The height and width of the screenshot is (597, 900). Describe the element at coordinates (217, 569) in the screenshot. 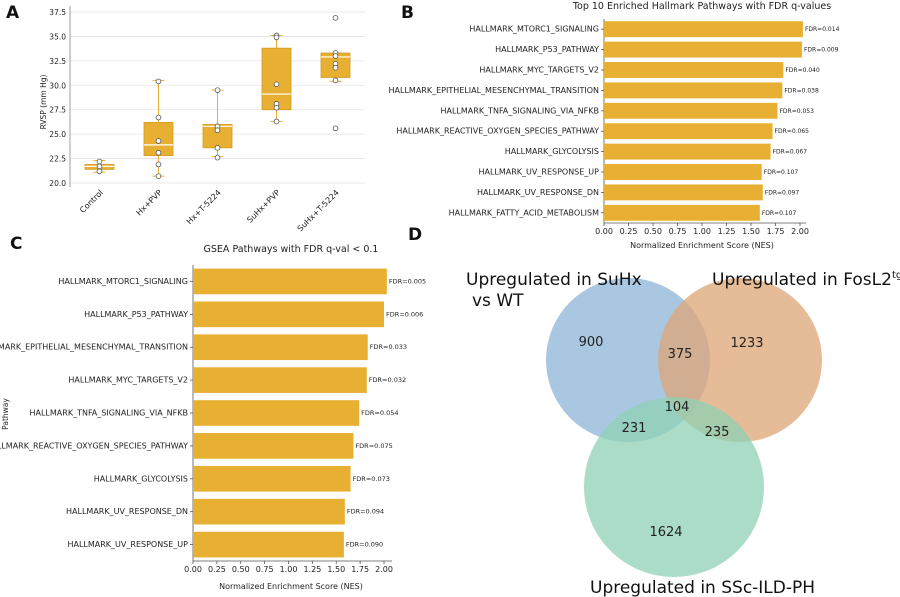

I see `gsea-x-tick-label: 0.25` at that location.